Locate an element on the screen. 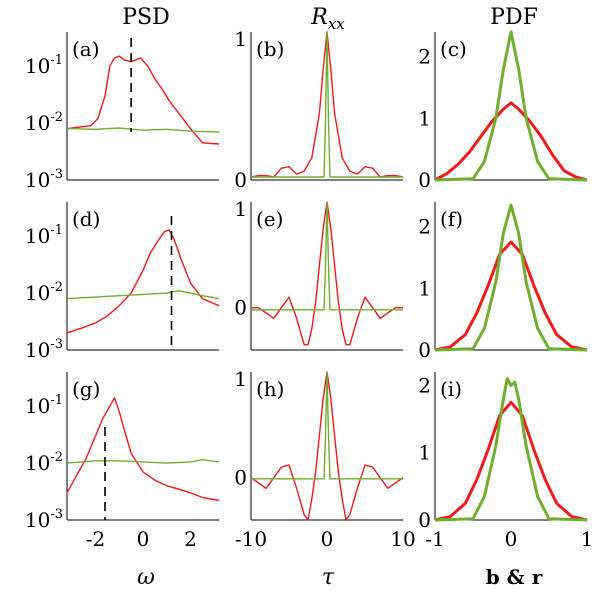 Image resolution: width=598 pixels, height=591 pixels. panel-label: (d) is located at coordinates (86, 219).